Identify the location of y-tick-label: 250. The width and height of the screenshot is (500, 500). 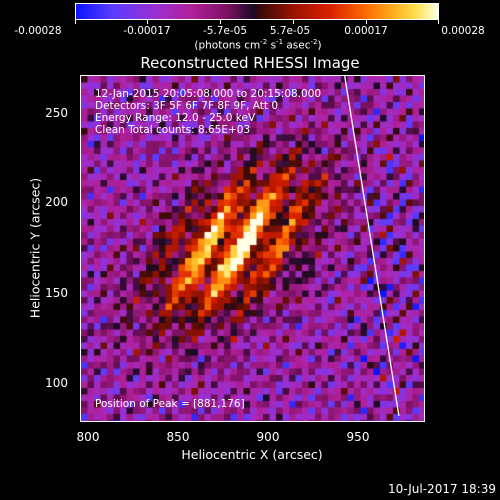
(56, 113).